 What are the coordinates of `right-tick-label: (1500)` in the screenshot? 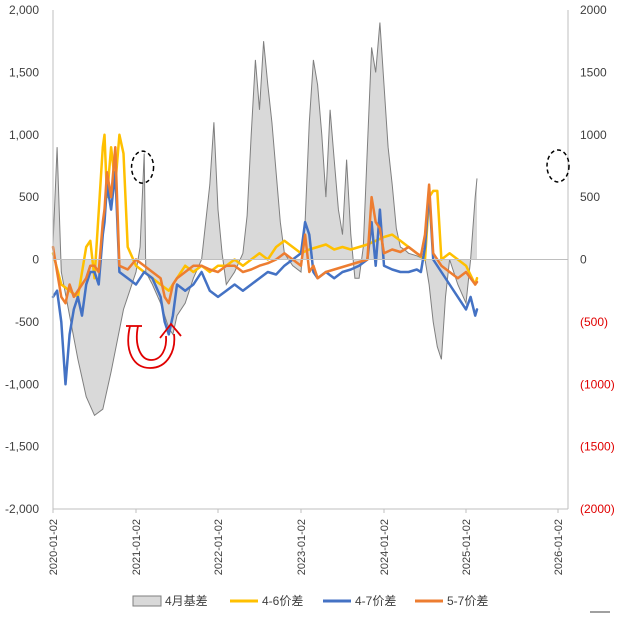 It's located at (597, 447).